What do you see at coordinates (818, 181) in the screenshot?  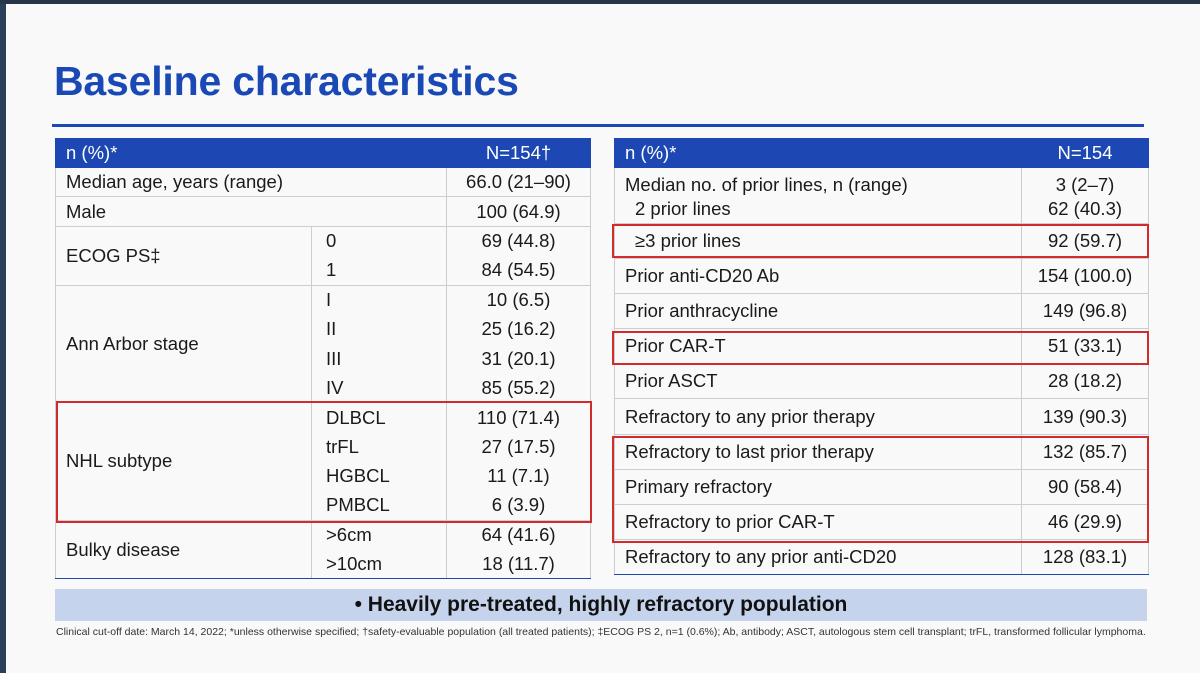 I see `row-label: Median no. of prior lines, n (range)` at bounding box center [818, 181].